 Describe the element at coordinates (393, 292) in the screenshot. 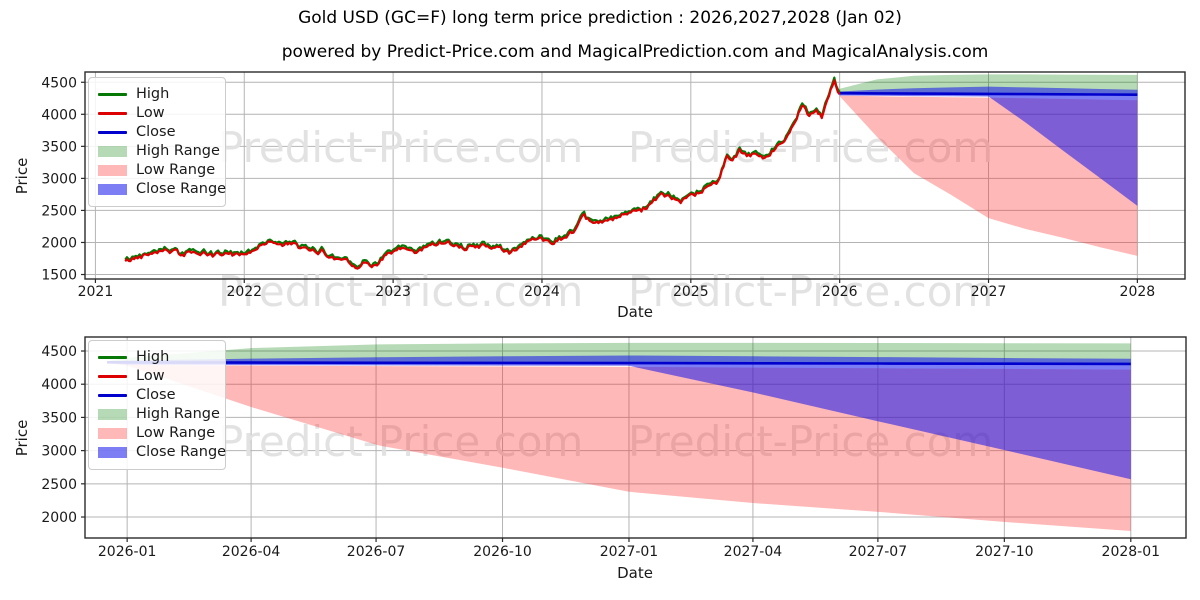

I see `x-tick-label: 2023` at that location.